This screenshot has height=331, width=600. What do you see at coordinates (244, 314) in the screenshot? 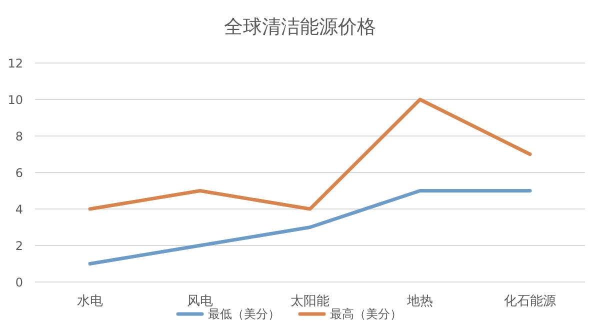
I see `legend-label: 最低（美分）` at bounding box center [244, 314].